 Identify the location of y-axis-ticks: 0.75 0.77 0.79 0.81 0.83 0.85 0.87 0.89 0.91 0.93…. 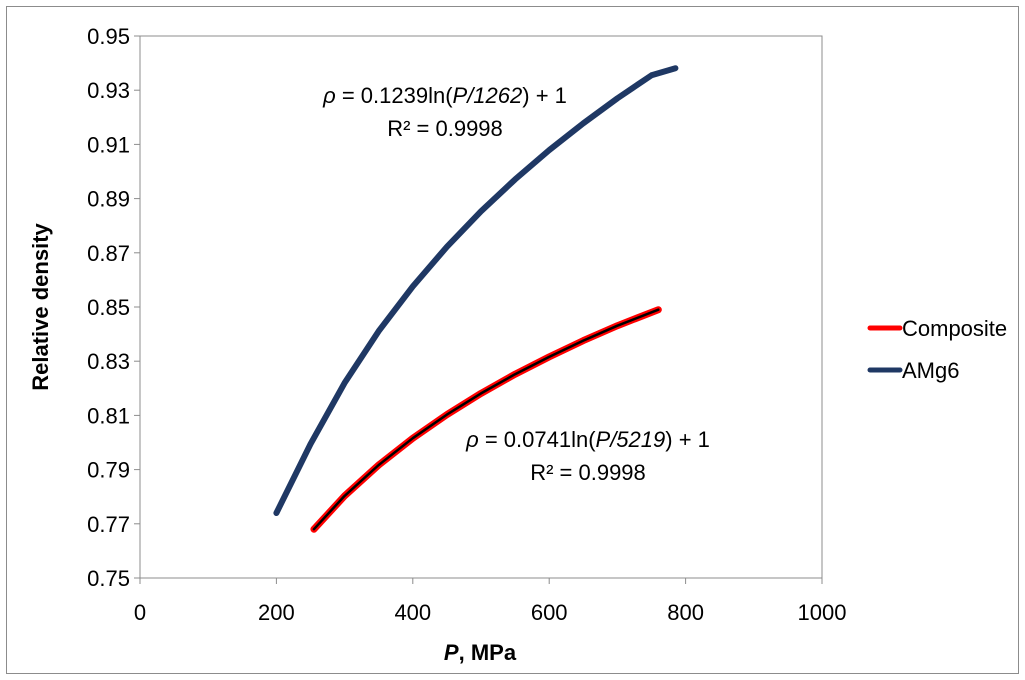
(113, 307).